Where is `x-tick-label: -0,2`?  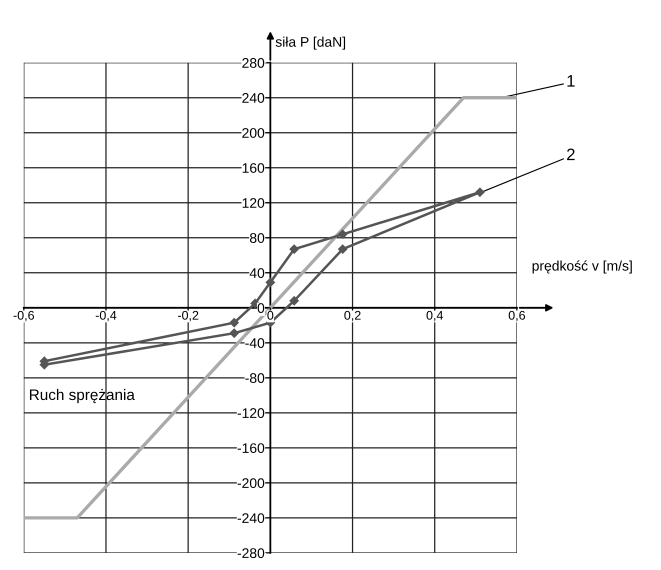
x-tick-label: -0,2 is located at coordinates (188, 316).